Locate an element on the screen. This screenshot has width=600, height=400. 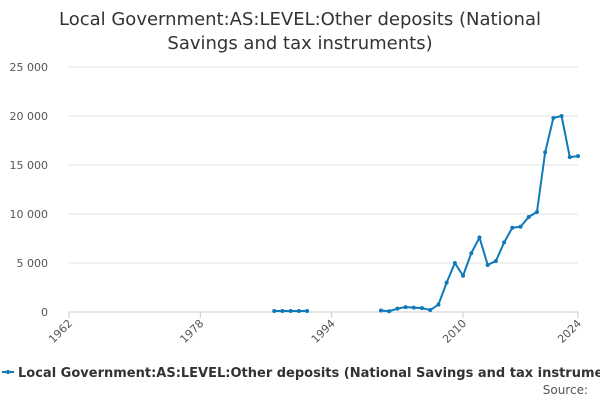
y-tick-label: 10 000 is located at coordinates (29, 214).